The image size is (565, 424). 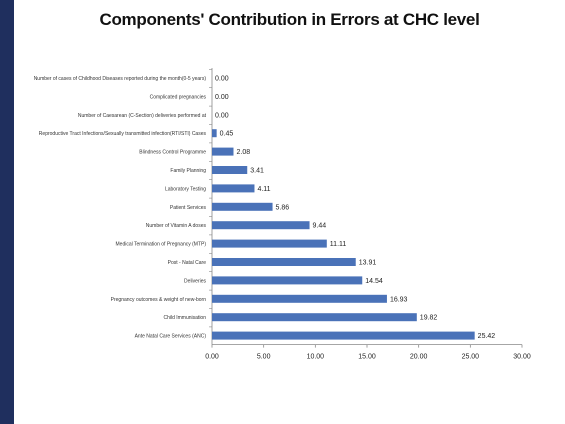 I want to click on x-tick-label: 15.00, so click(x=367, y=357).